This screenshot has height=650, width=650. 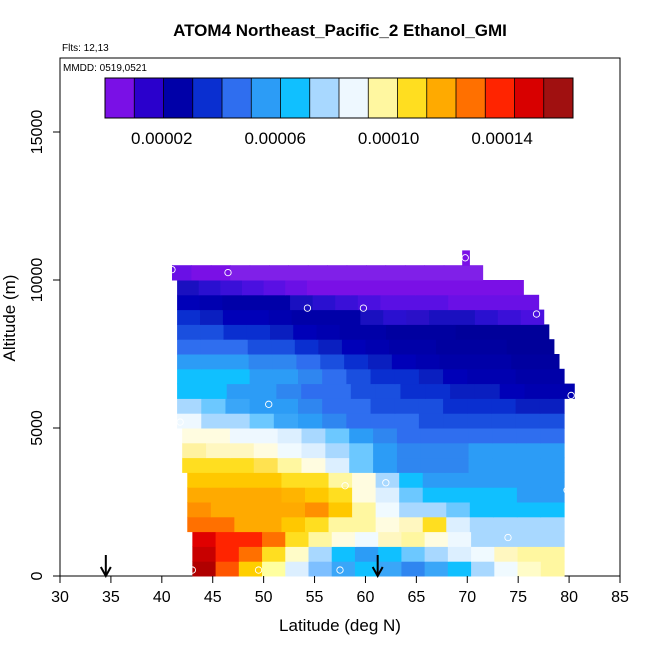 I want to click on x-tick-label: 30, so click(x=60, y=597).